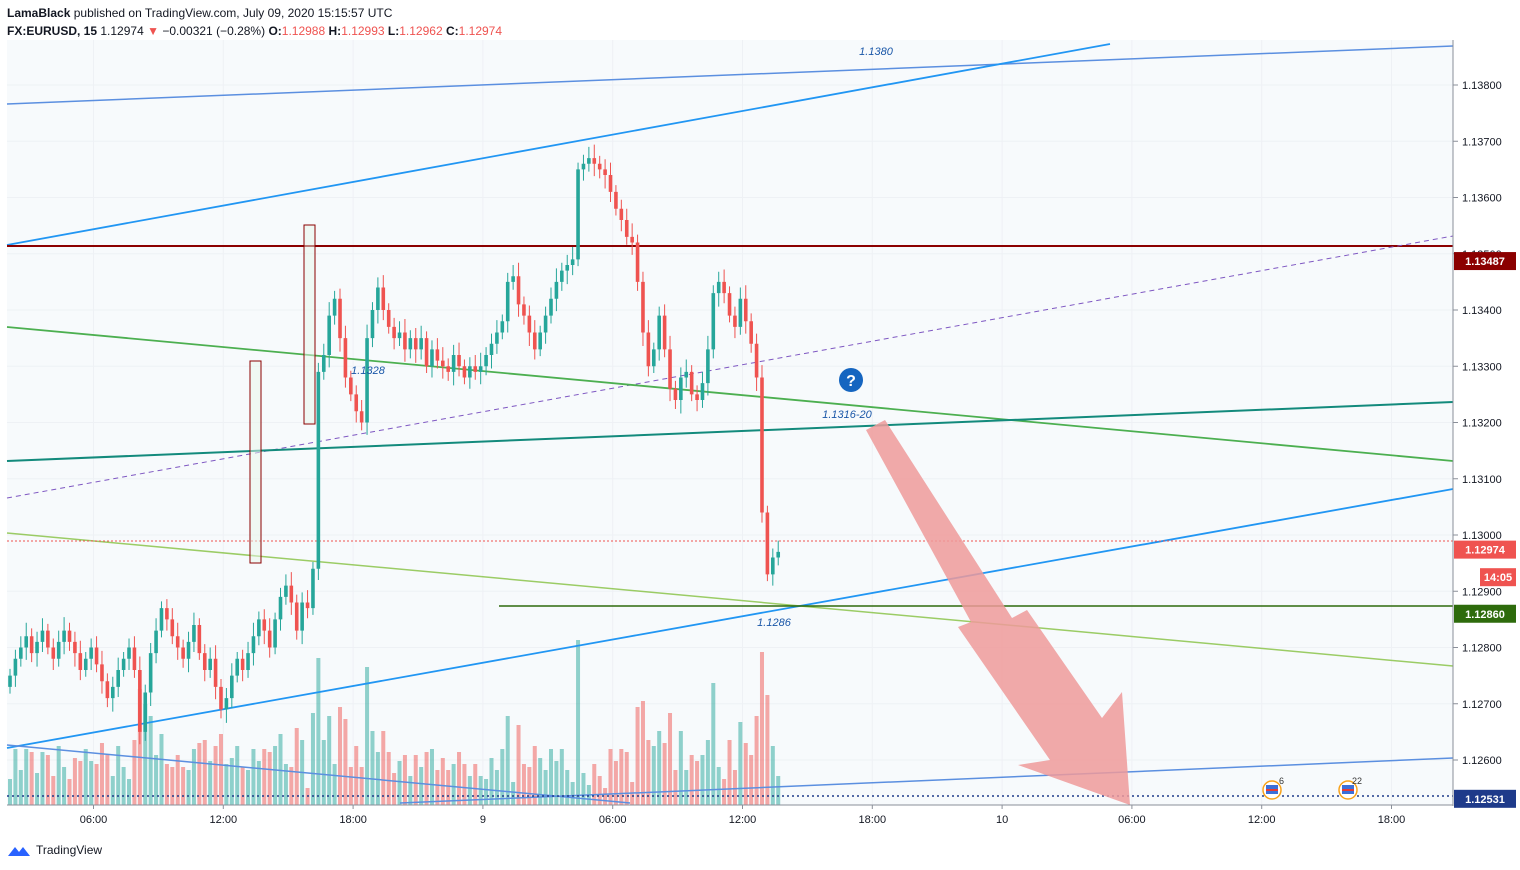  Describe the element at coordinates (876, 52) in the screenshot. I see `annotation-1380: 1.1380` at that location.